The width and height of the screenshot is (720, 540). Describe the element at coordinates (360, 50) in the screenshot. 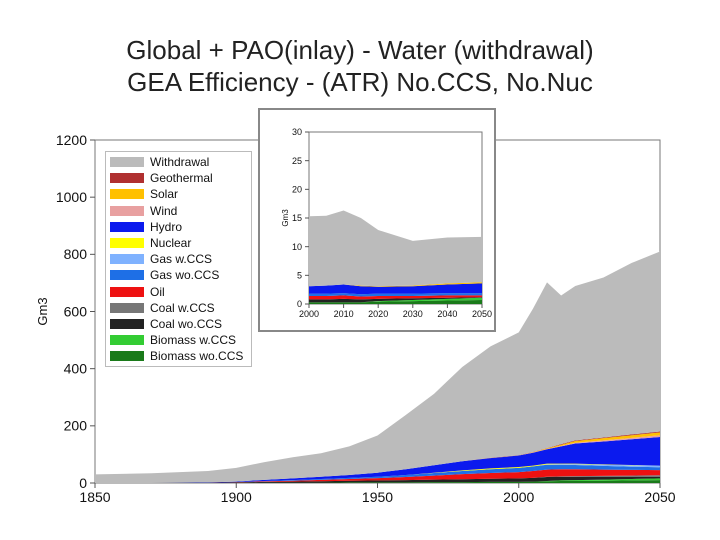

I see `chart-title-line1: Global + PAO(inlay) - Water (withdrawal)` at that location.